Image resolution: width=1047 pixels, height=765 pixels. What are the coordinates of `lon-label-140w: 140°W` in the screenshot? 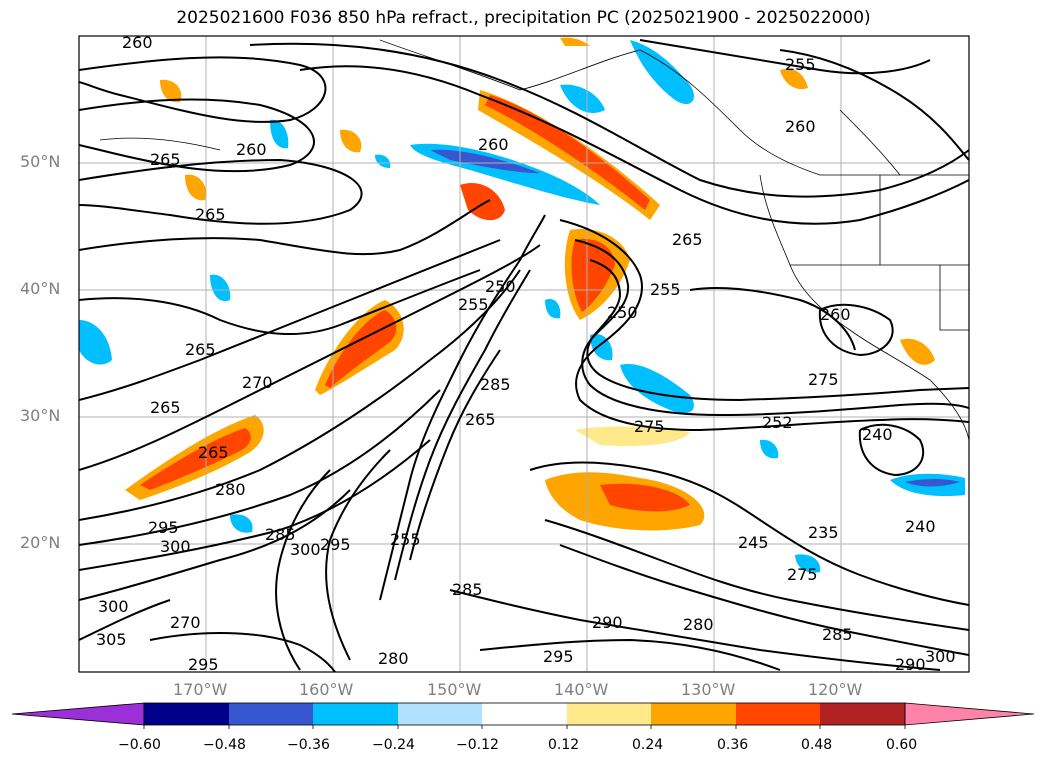 It's located at (581, 689).